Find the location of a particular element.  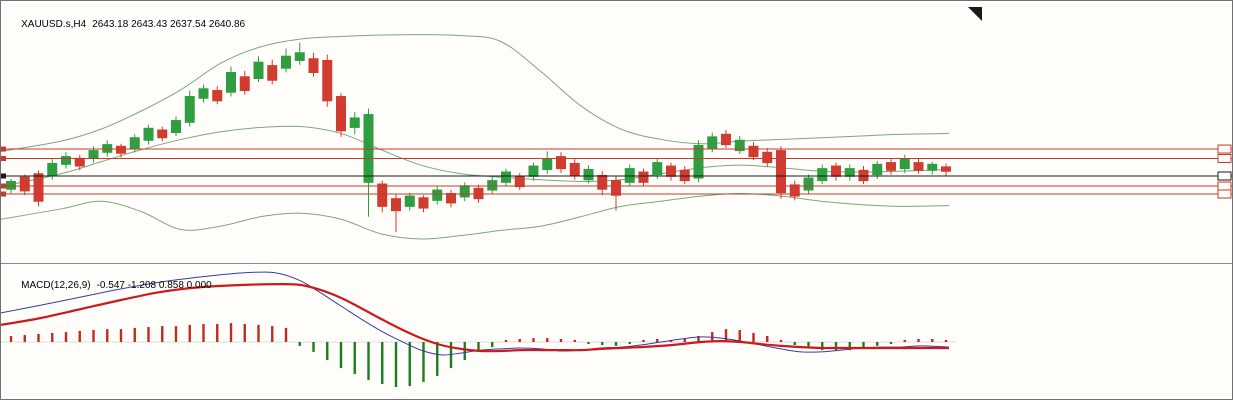

ohlc-values-label: 2643.18 2643.43 2637.54 2640.86 is located at coordinates (169, 24).